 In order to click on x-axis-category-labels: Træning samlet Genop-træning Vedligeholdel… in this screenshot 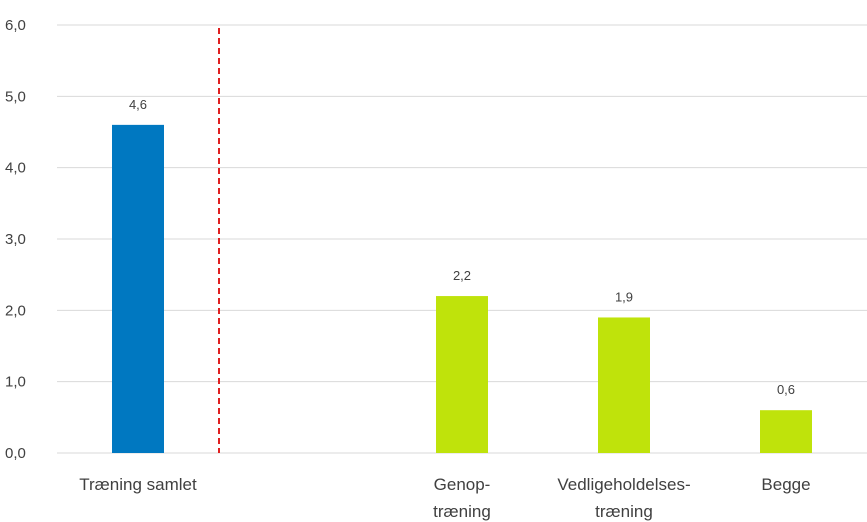, I will do `click(444, 498)`.